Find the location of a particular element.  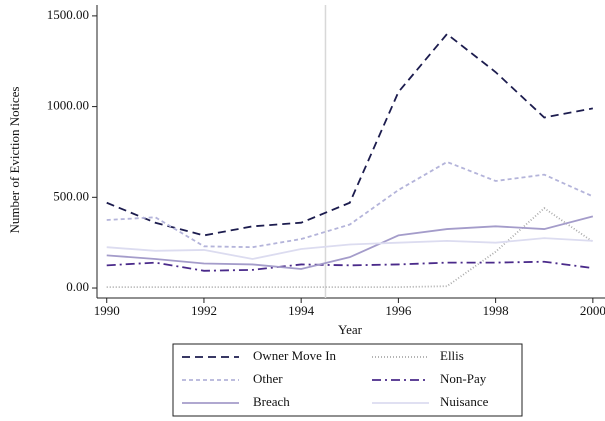

x-tick-label: 1996 is located at coordinates (398, 310).